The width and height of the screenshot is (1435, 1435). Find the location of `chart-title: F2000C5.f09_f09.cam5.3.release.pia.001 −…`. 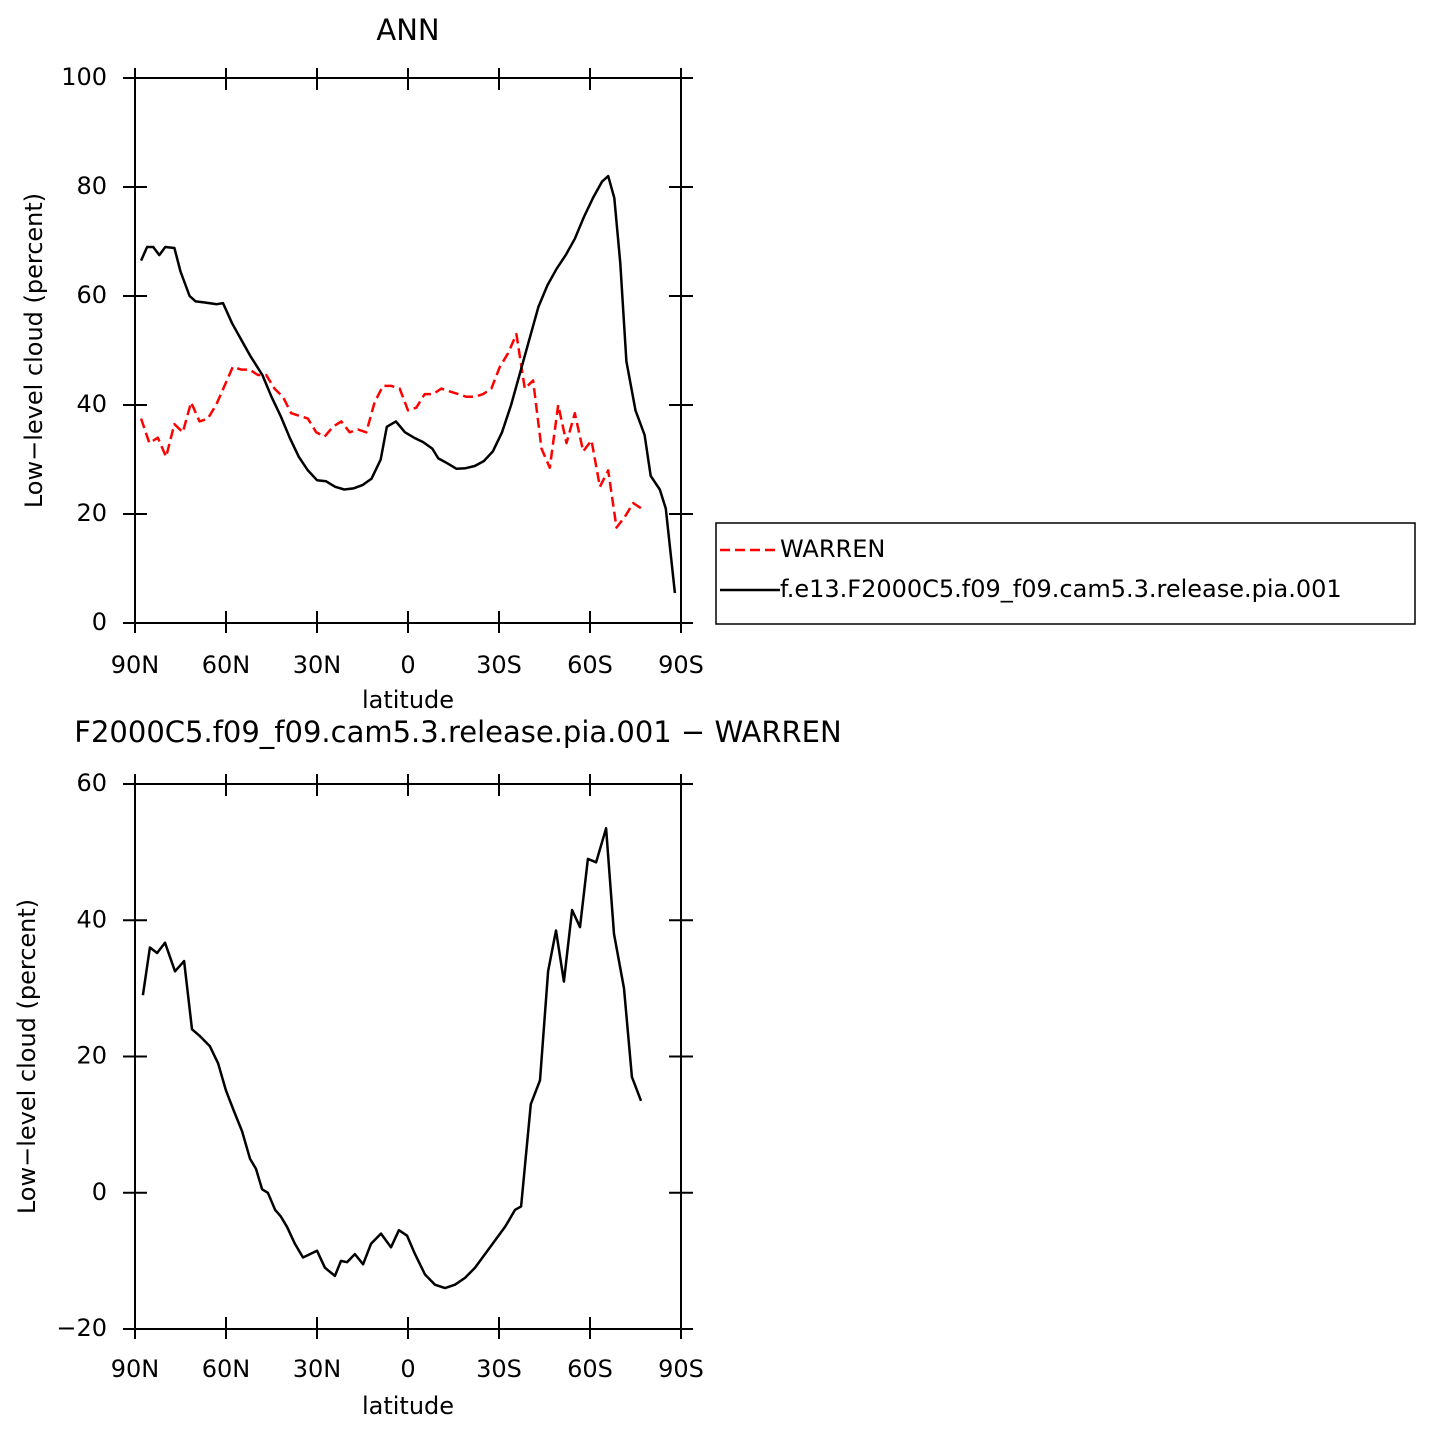

chart-title: F2000C5.f09_f09.cam5.3.release.pia.001 −… is located at coordinates (457, 732).